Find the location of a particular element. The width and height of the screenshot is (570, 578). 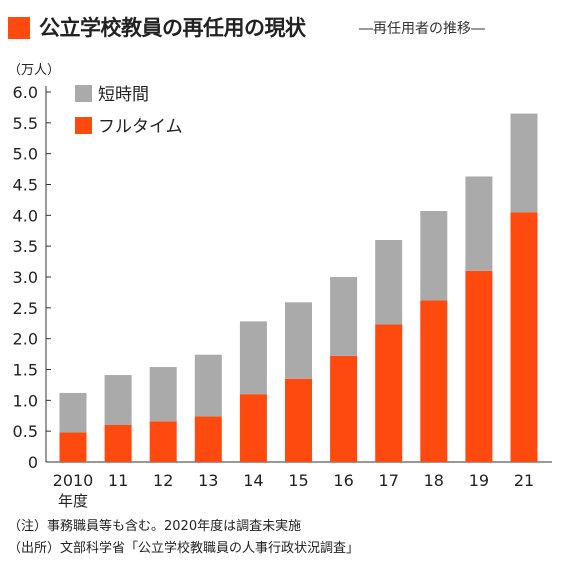

y-axis-unit-label: （万人） is located at coordinates (34, 70).